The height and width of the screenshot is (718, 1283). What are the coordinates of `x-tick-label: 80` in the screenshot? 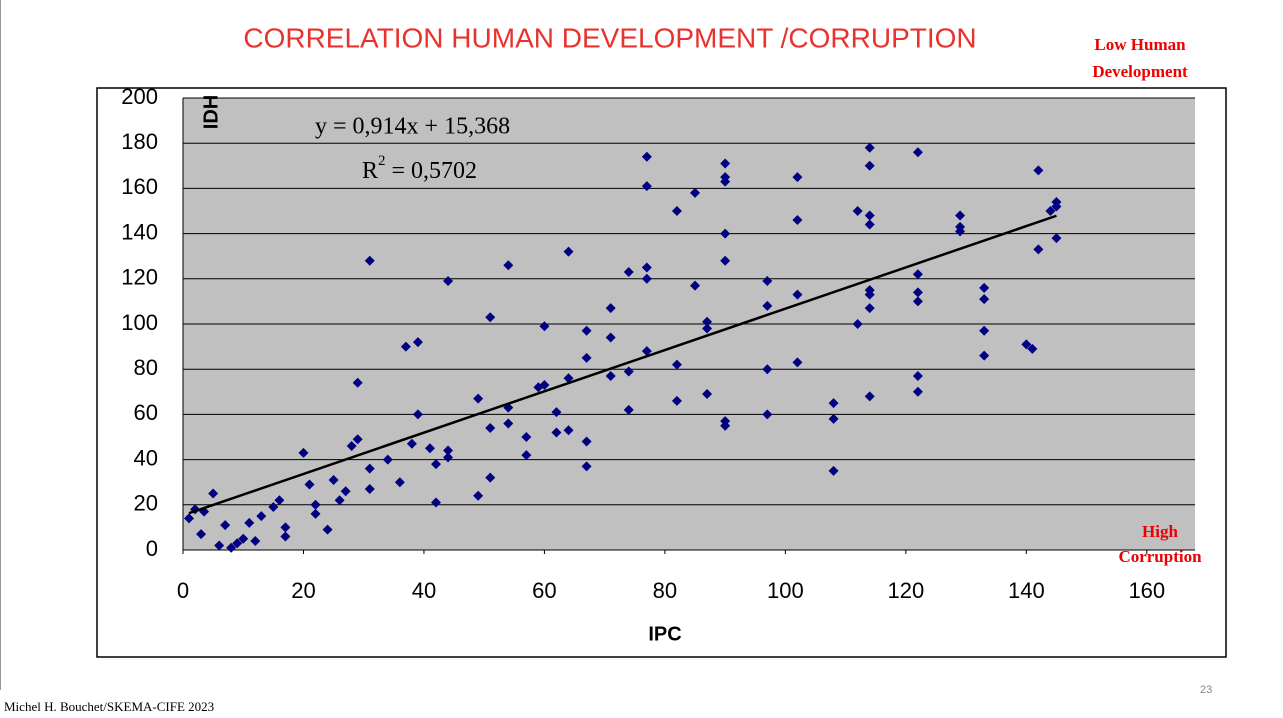 It's located at (665, 590).